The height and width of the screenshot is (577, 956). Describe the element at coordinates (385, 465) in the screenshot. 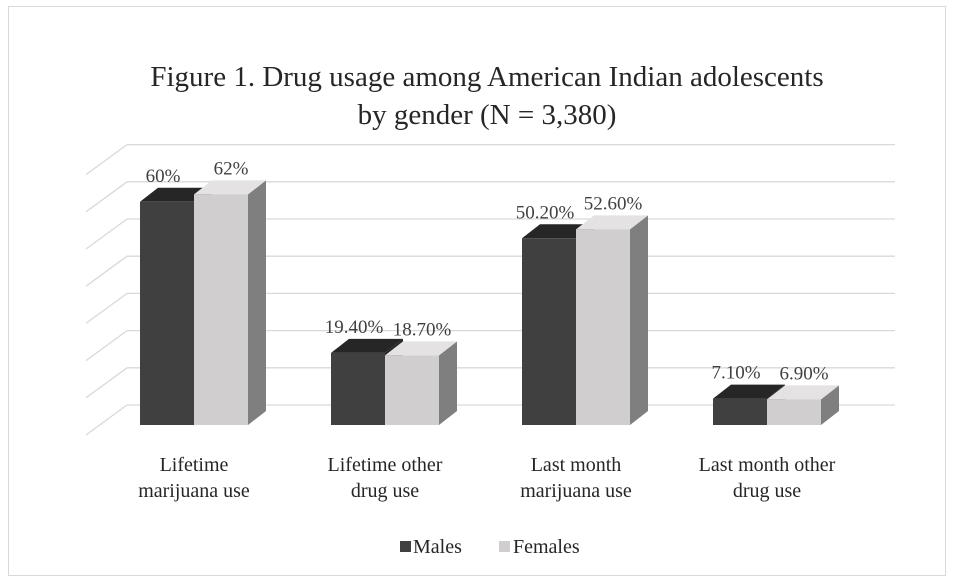

I see `category-label-1-line-0: Lifetime other` at that location.